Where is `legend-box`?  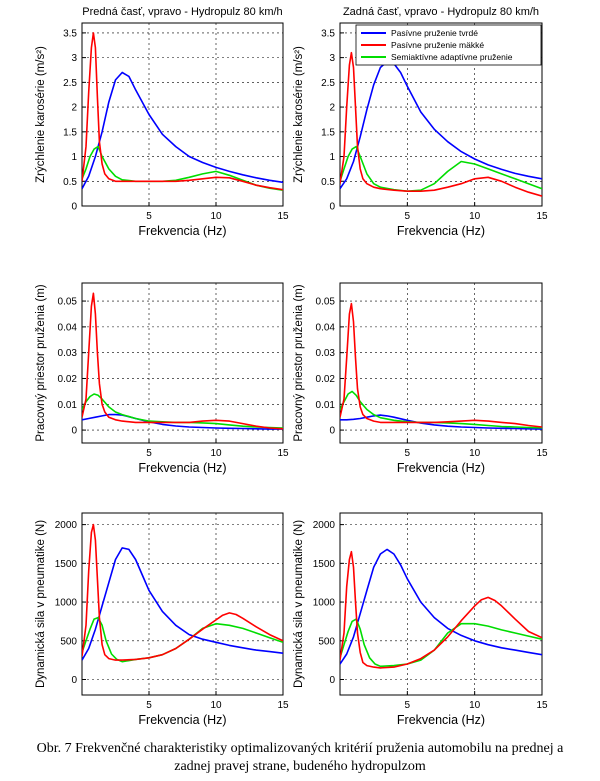 legend-box is located at coordinates (448, 45).